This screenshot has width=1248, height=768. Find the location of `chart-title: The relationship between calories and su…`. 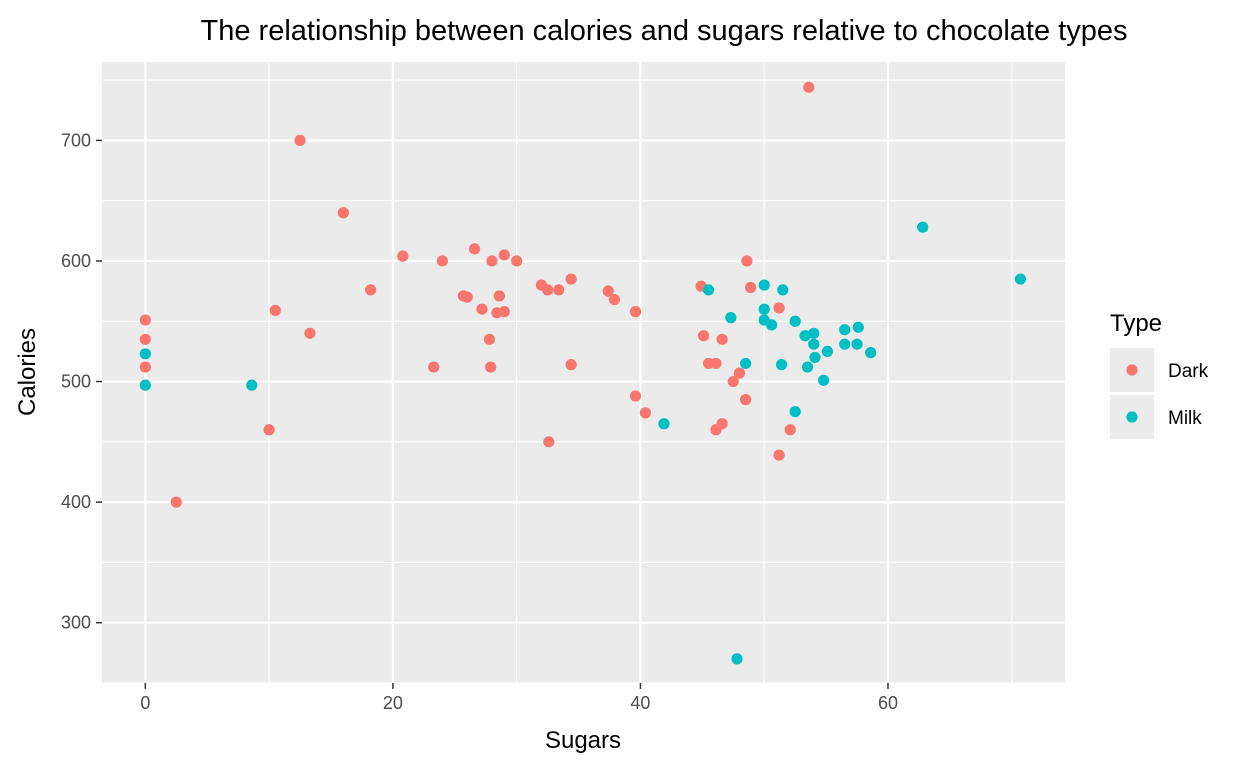

chart-title: The relationship between calories and su… is located at coordinates (664, 31).